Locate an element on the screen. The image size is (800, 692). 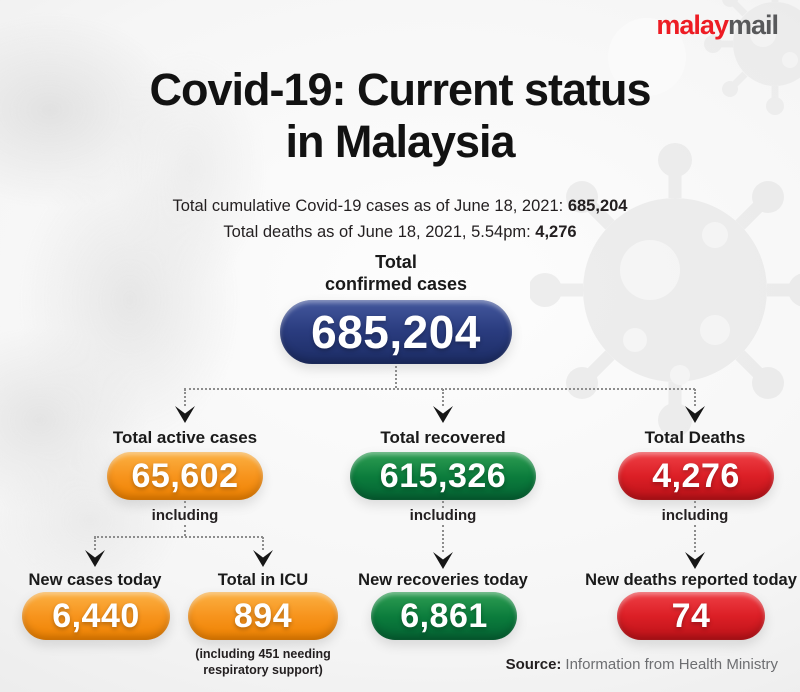
icu-label: Total in ICU is located at coordinates (263, 580).